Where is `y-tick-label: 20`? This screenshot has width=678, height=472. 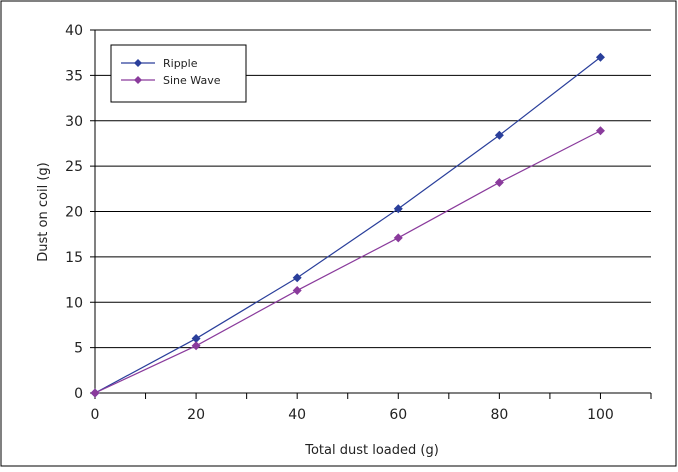 y-tick-label: 20 is located at coordinates (74, 213).